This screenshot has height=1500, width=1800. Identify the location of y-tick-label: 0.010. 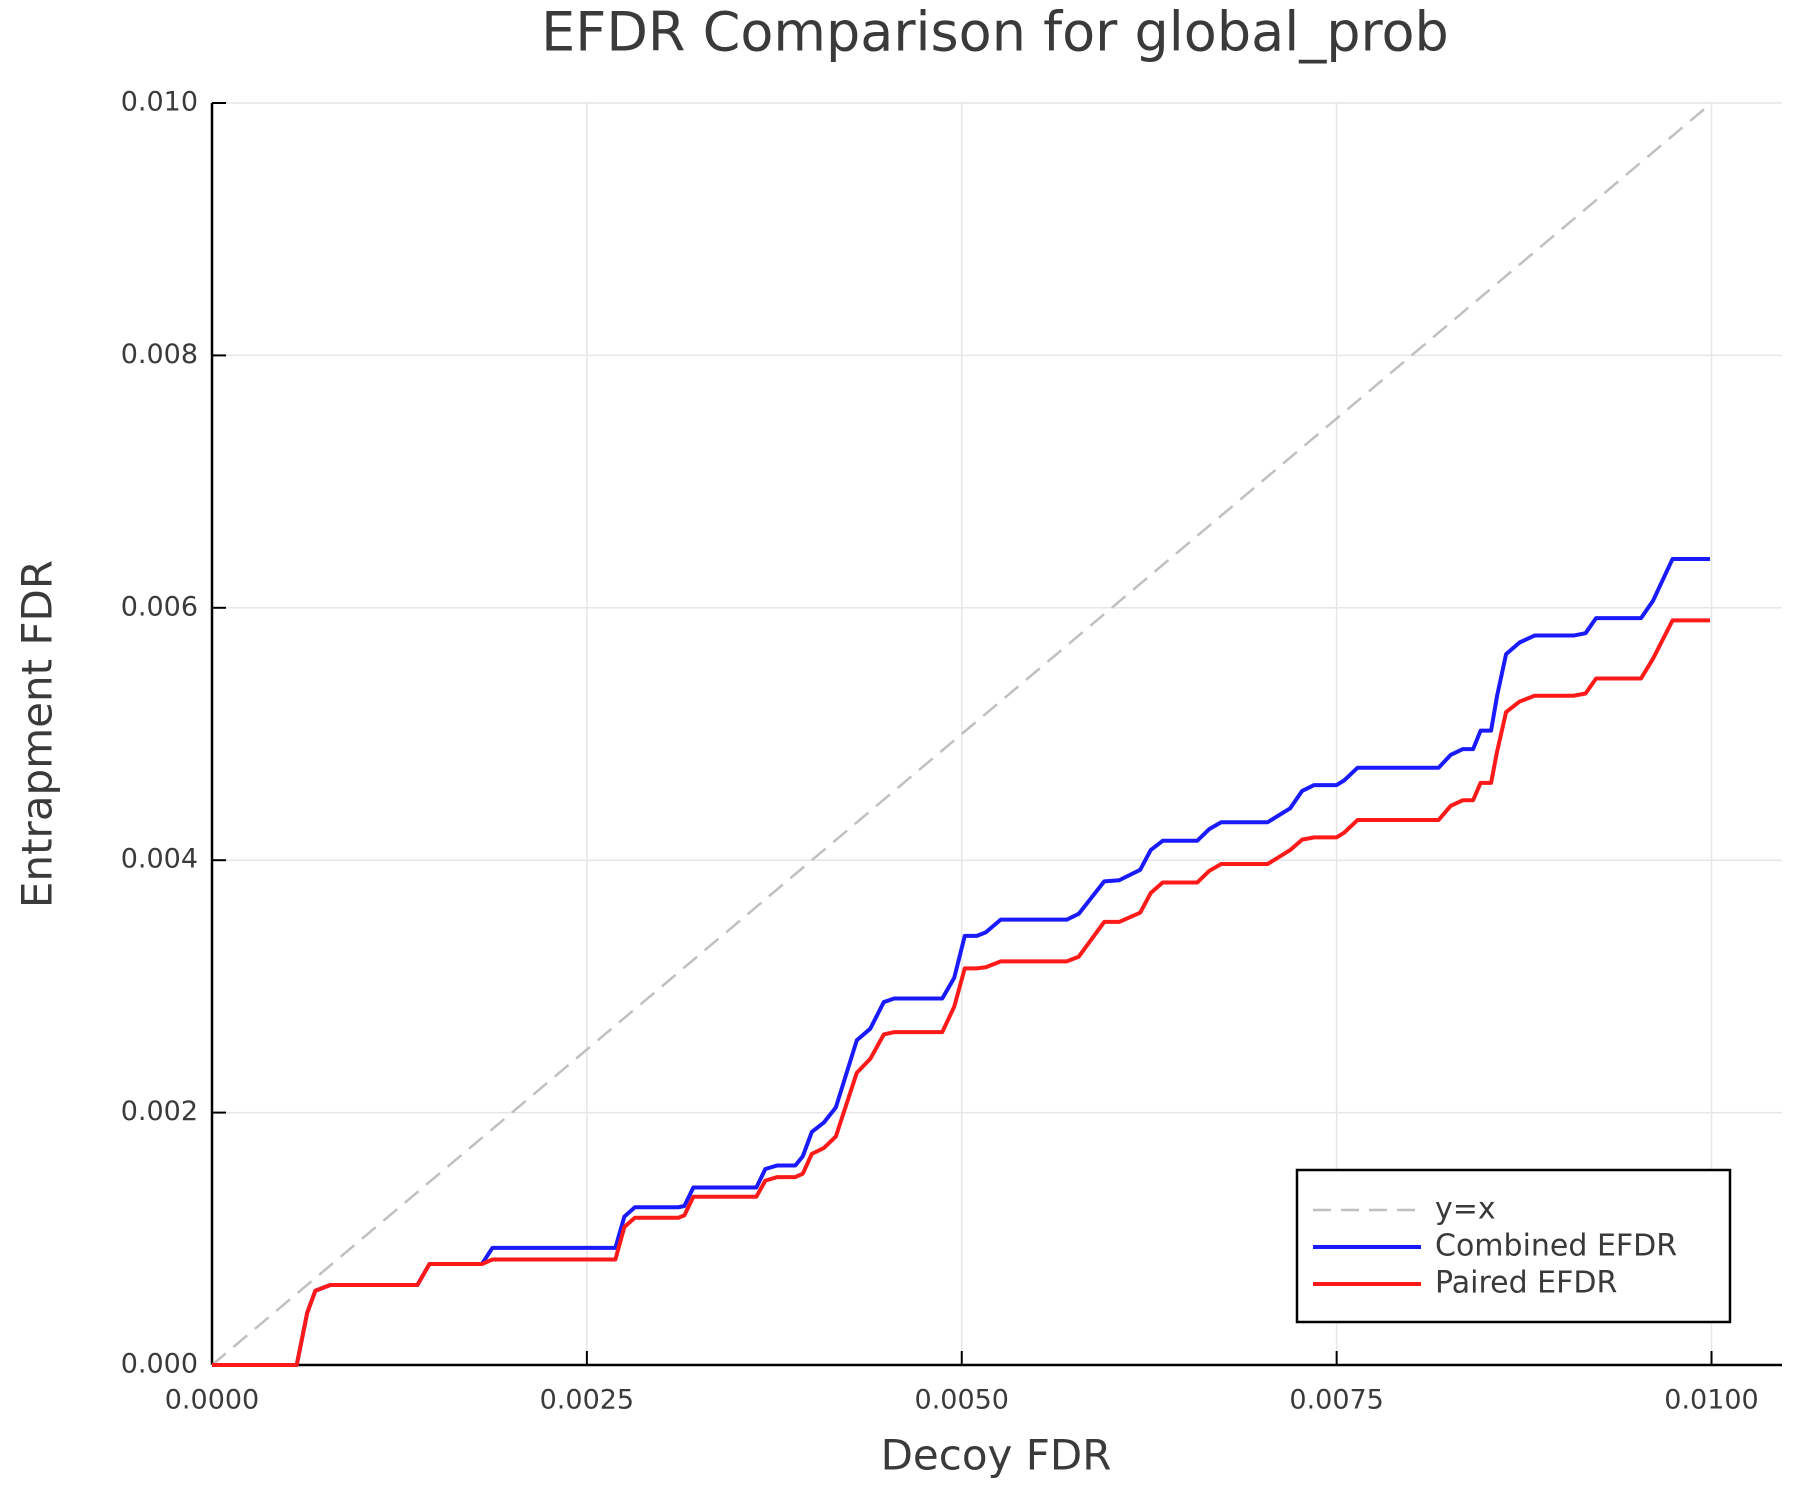
(159, 102).